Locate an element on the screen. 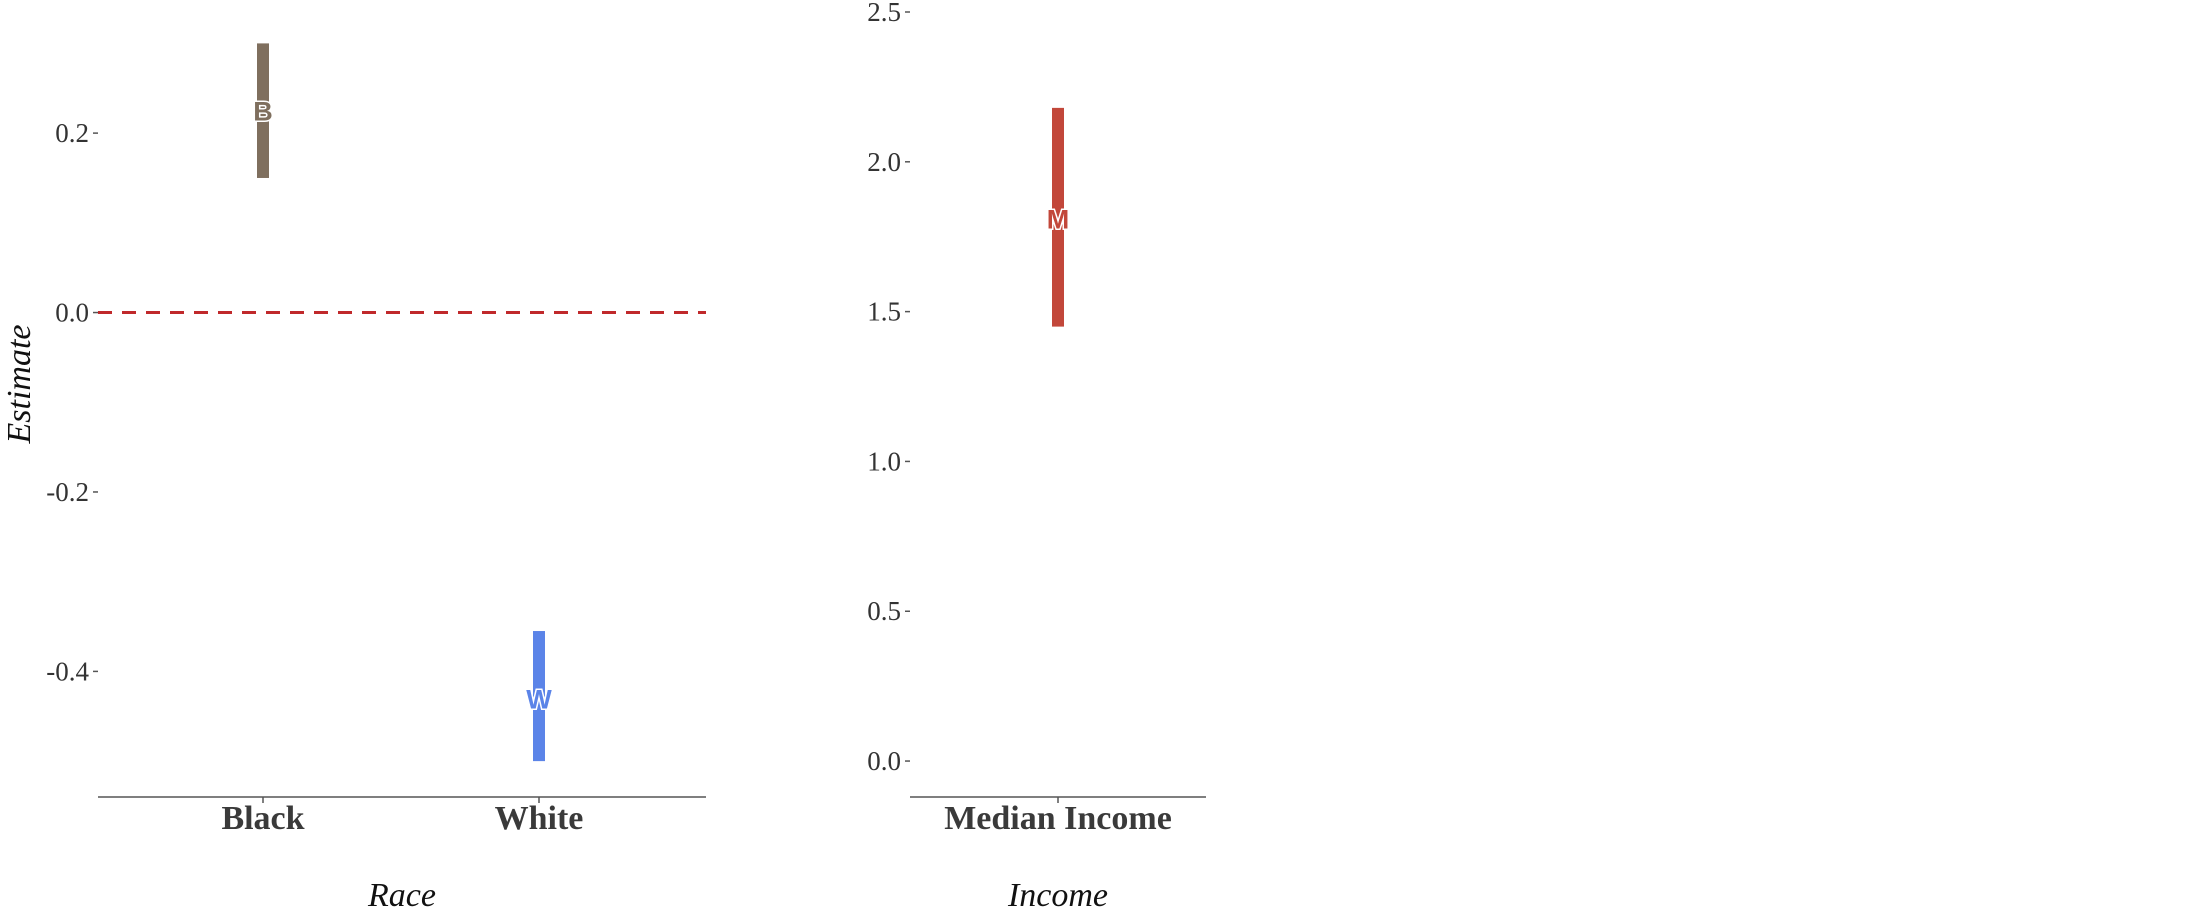 The image size is (2201, 922). race-x-tick-label: White is located at coordinates (539, 818).